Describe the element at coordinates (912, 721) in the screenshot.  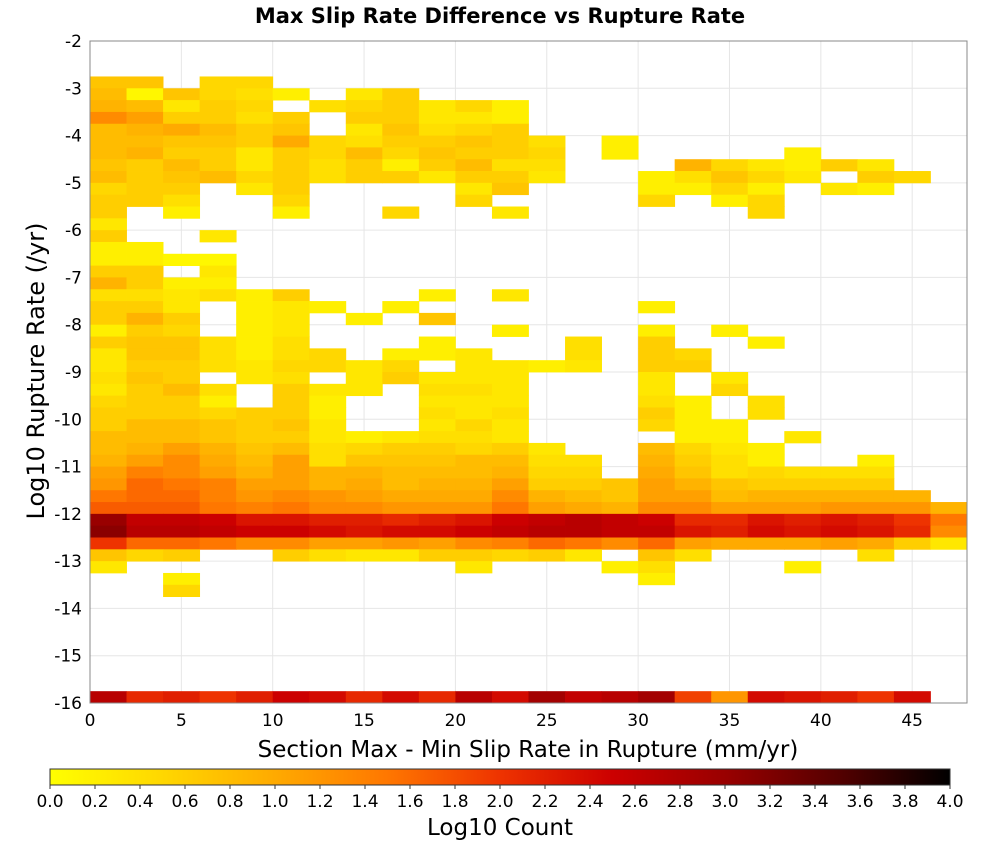
I see `x-tick-label: 45` at that location.